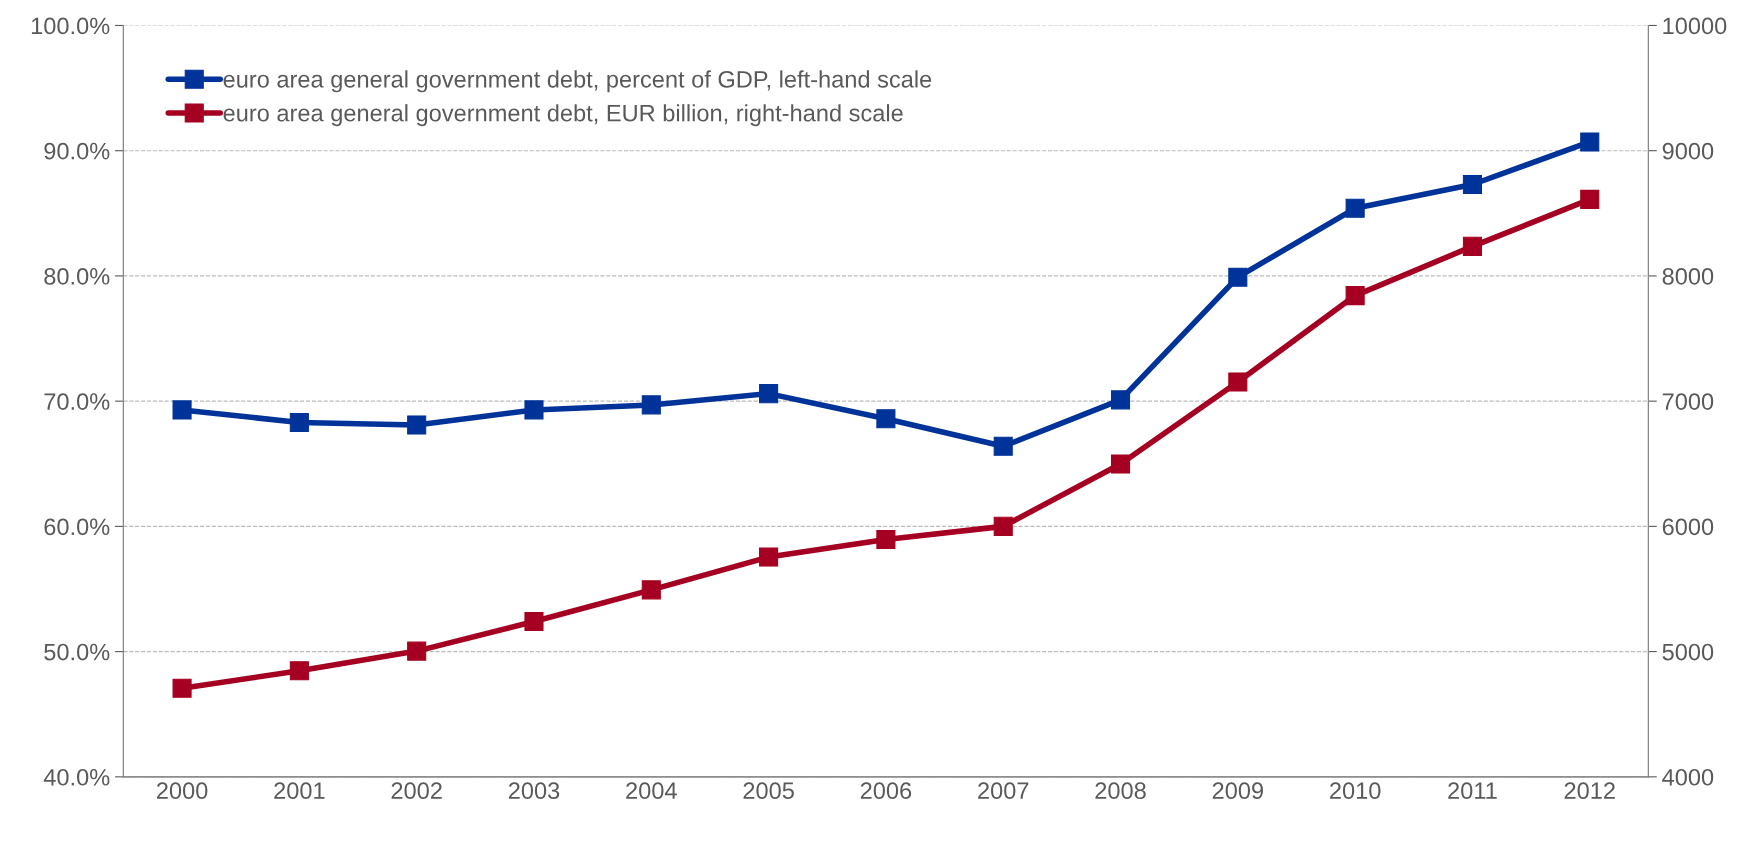 Image resolution: width=1763 pixels, height=849 pixels. What do you see at coordinates (1003, 791) in the screenshot?
I see `x-tick-label: 2007` at bounding box center [1003, 791].